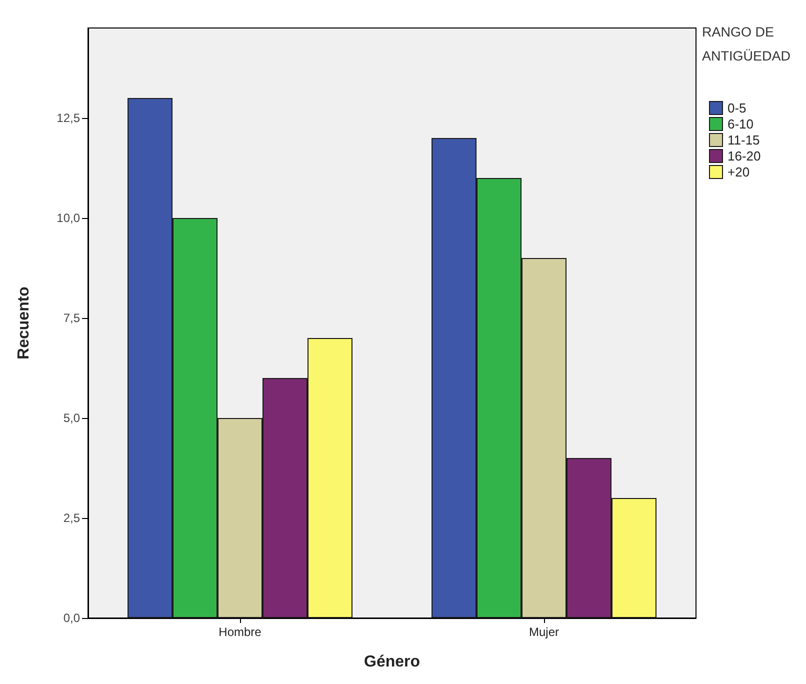 This screenshot has width=806, height=684. What do you see at coordinates (240, 632) in the screenshot?
I see `x-tick-label: Hombre` at bounding box center [240, 632].